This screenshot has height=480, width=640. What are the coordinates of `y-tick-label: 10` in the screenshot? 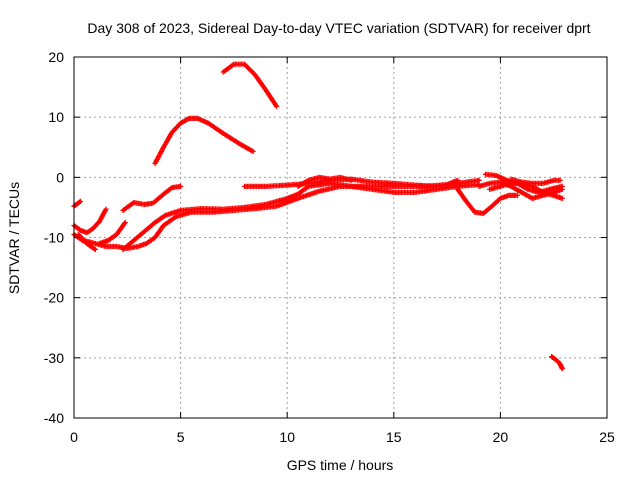 It's located at (56, 117).